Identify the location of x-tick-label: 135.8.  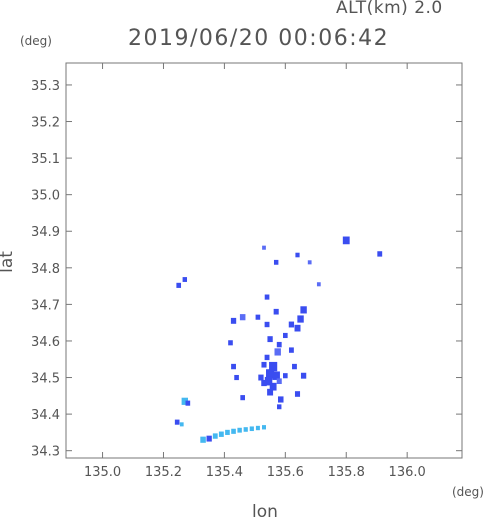
(346, 472).